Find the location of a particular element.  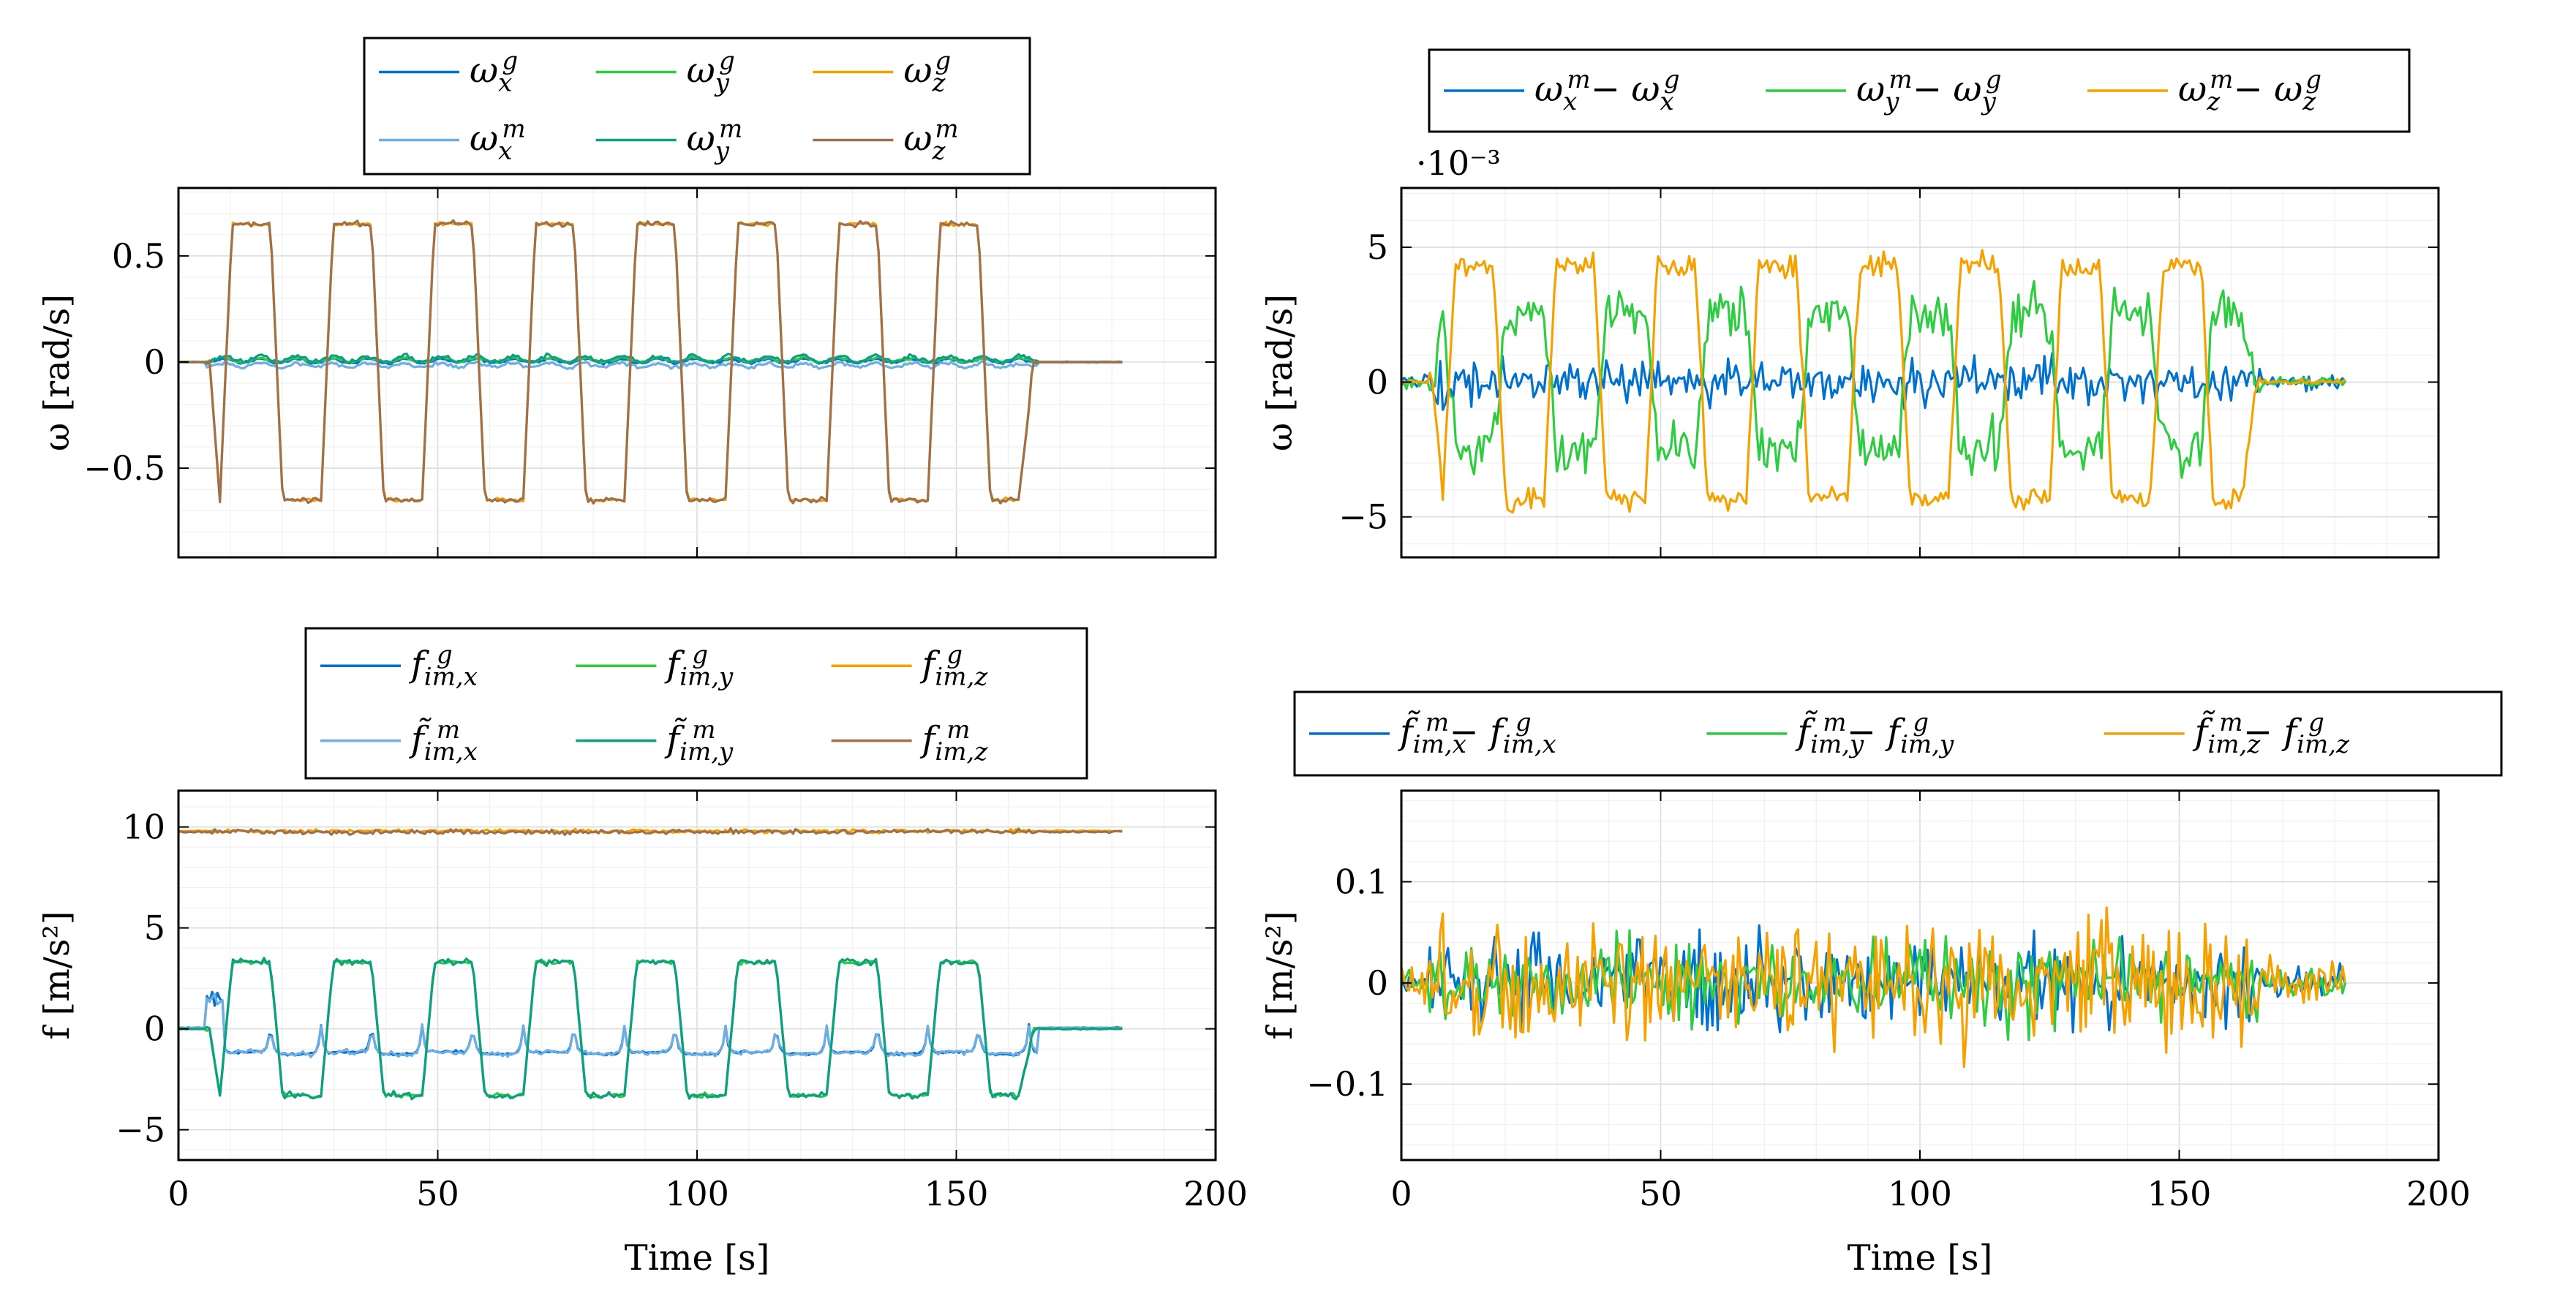

legend-entry-2: ωzg is located at coordinates (927, 73).